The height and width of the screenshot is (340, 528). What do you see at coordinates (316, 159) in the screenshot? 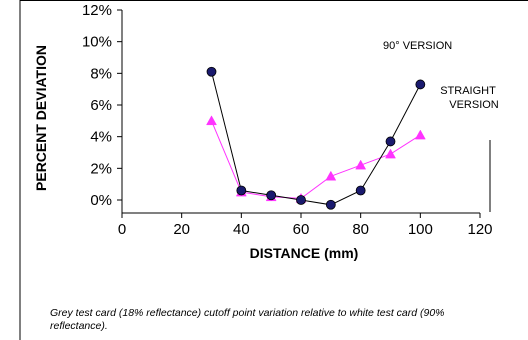
I see `series-line-straight-version` at bounding box center [316, 159].